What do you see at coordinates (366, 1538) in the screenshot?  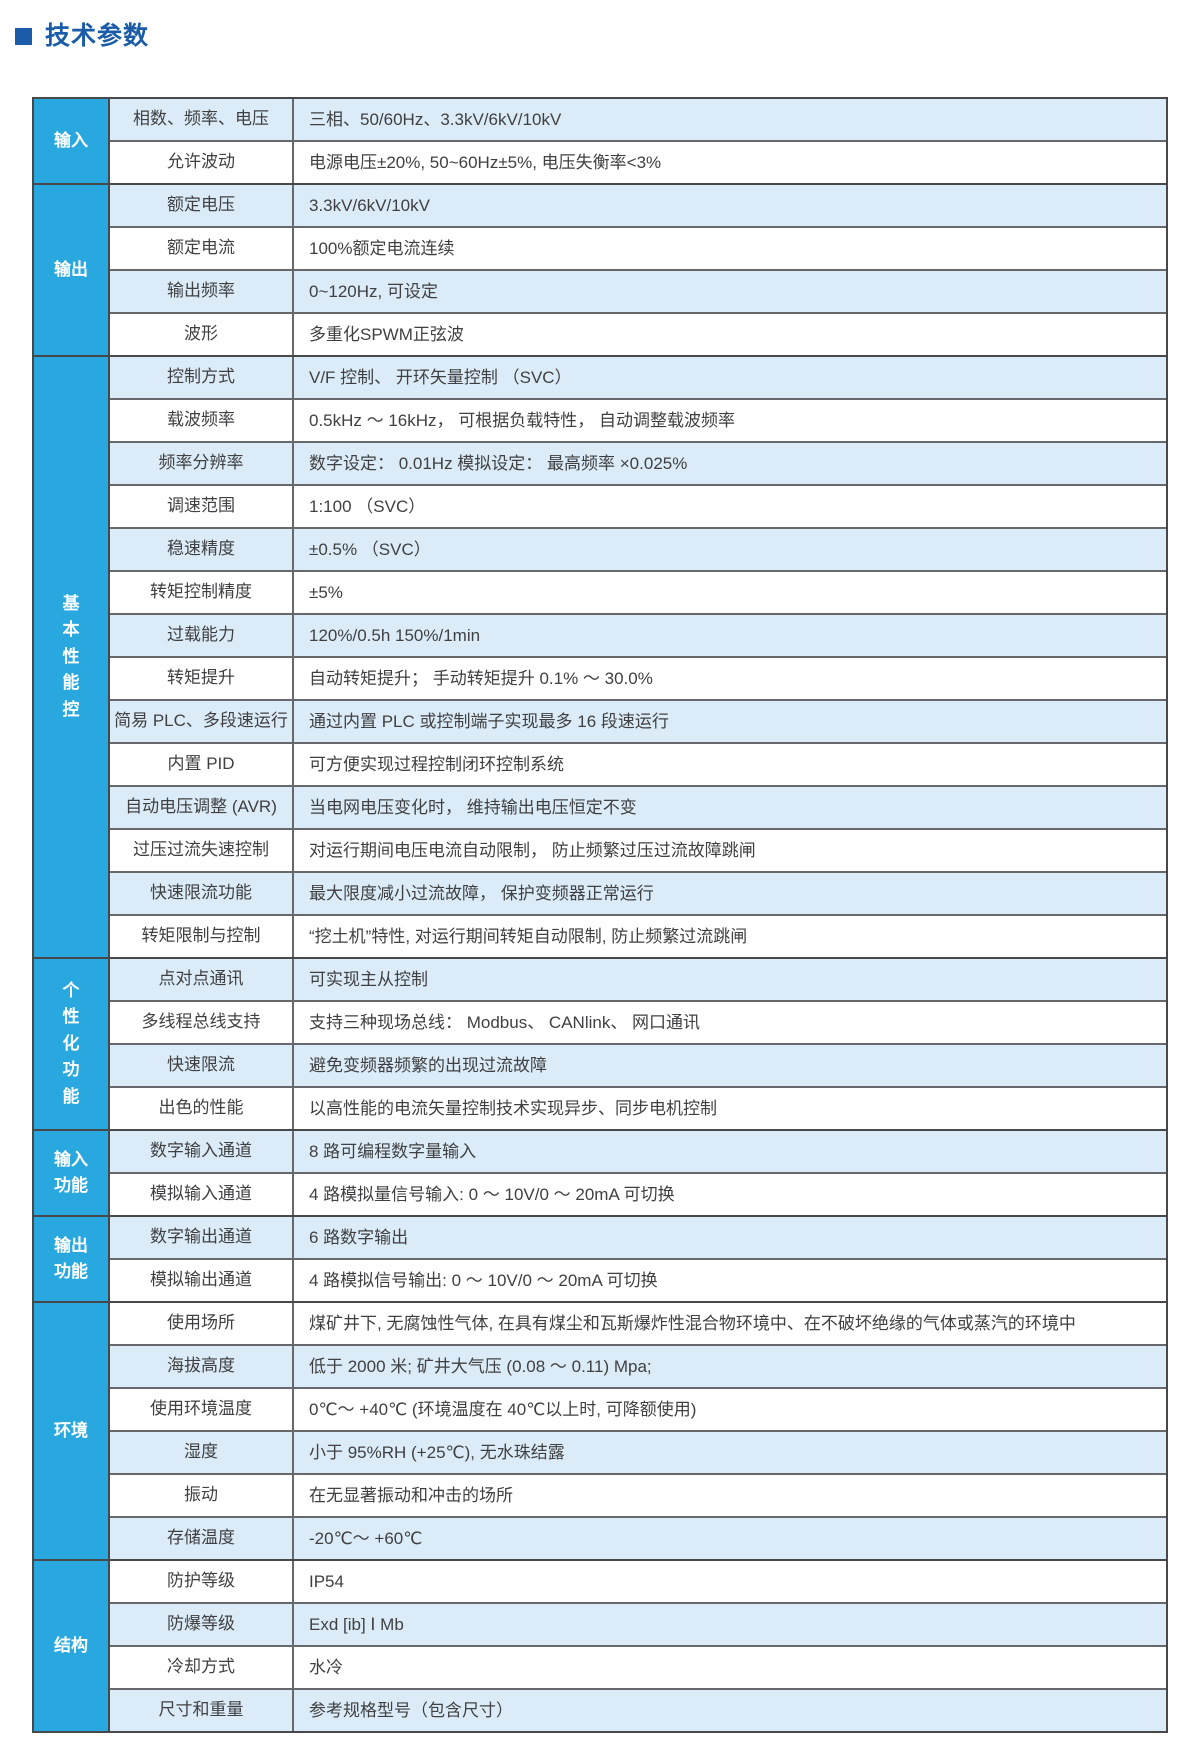 I see `value-cell: -20℃～ +60℃` at bounding box center [366, 1538].